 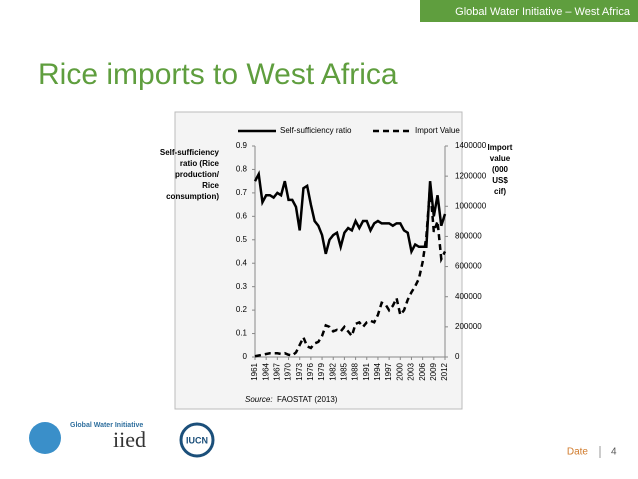 I want to click on iucn-ring, so click(x=197, y=440).